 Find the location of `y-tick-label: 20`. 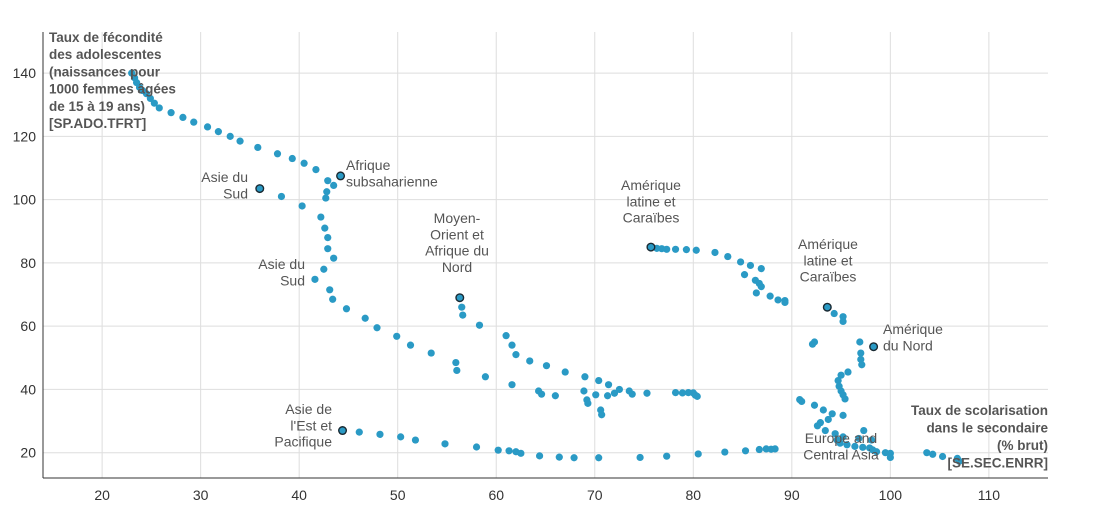

y-tick-label: 20 is located at coordinates (28, 453).